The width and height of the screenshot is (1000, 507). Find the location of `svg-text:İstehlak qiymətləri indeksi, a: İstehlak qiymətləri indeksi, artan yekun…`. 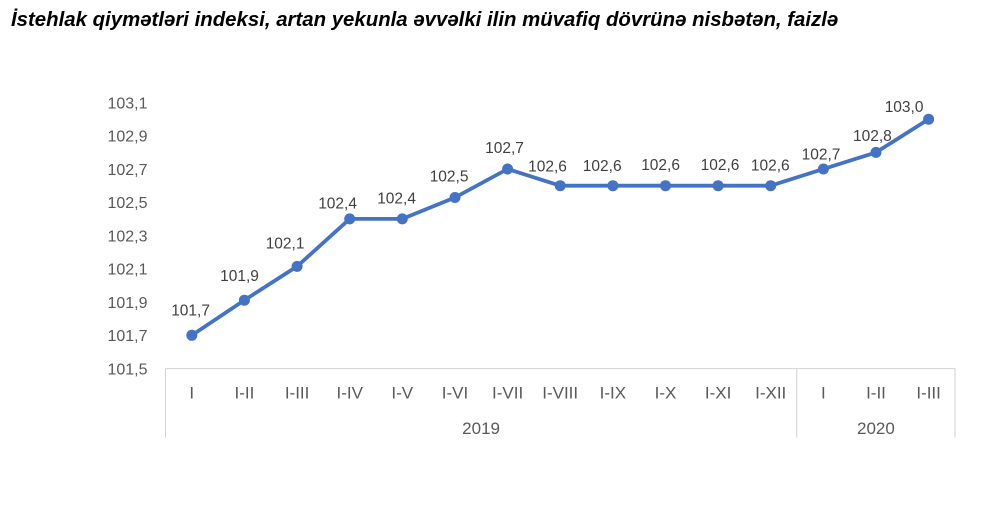

svg-text:İstehlak qiymətləri indeksi, a: İstehlak qiymətləri indeksi, artan yekun… is located at coordinates (424, 19).